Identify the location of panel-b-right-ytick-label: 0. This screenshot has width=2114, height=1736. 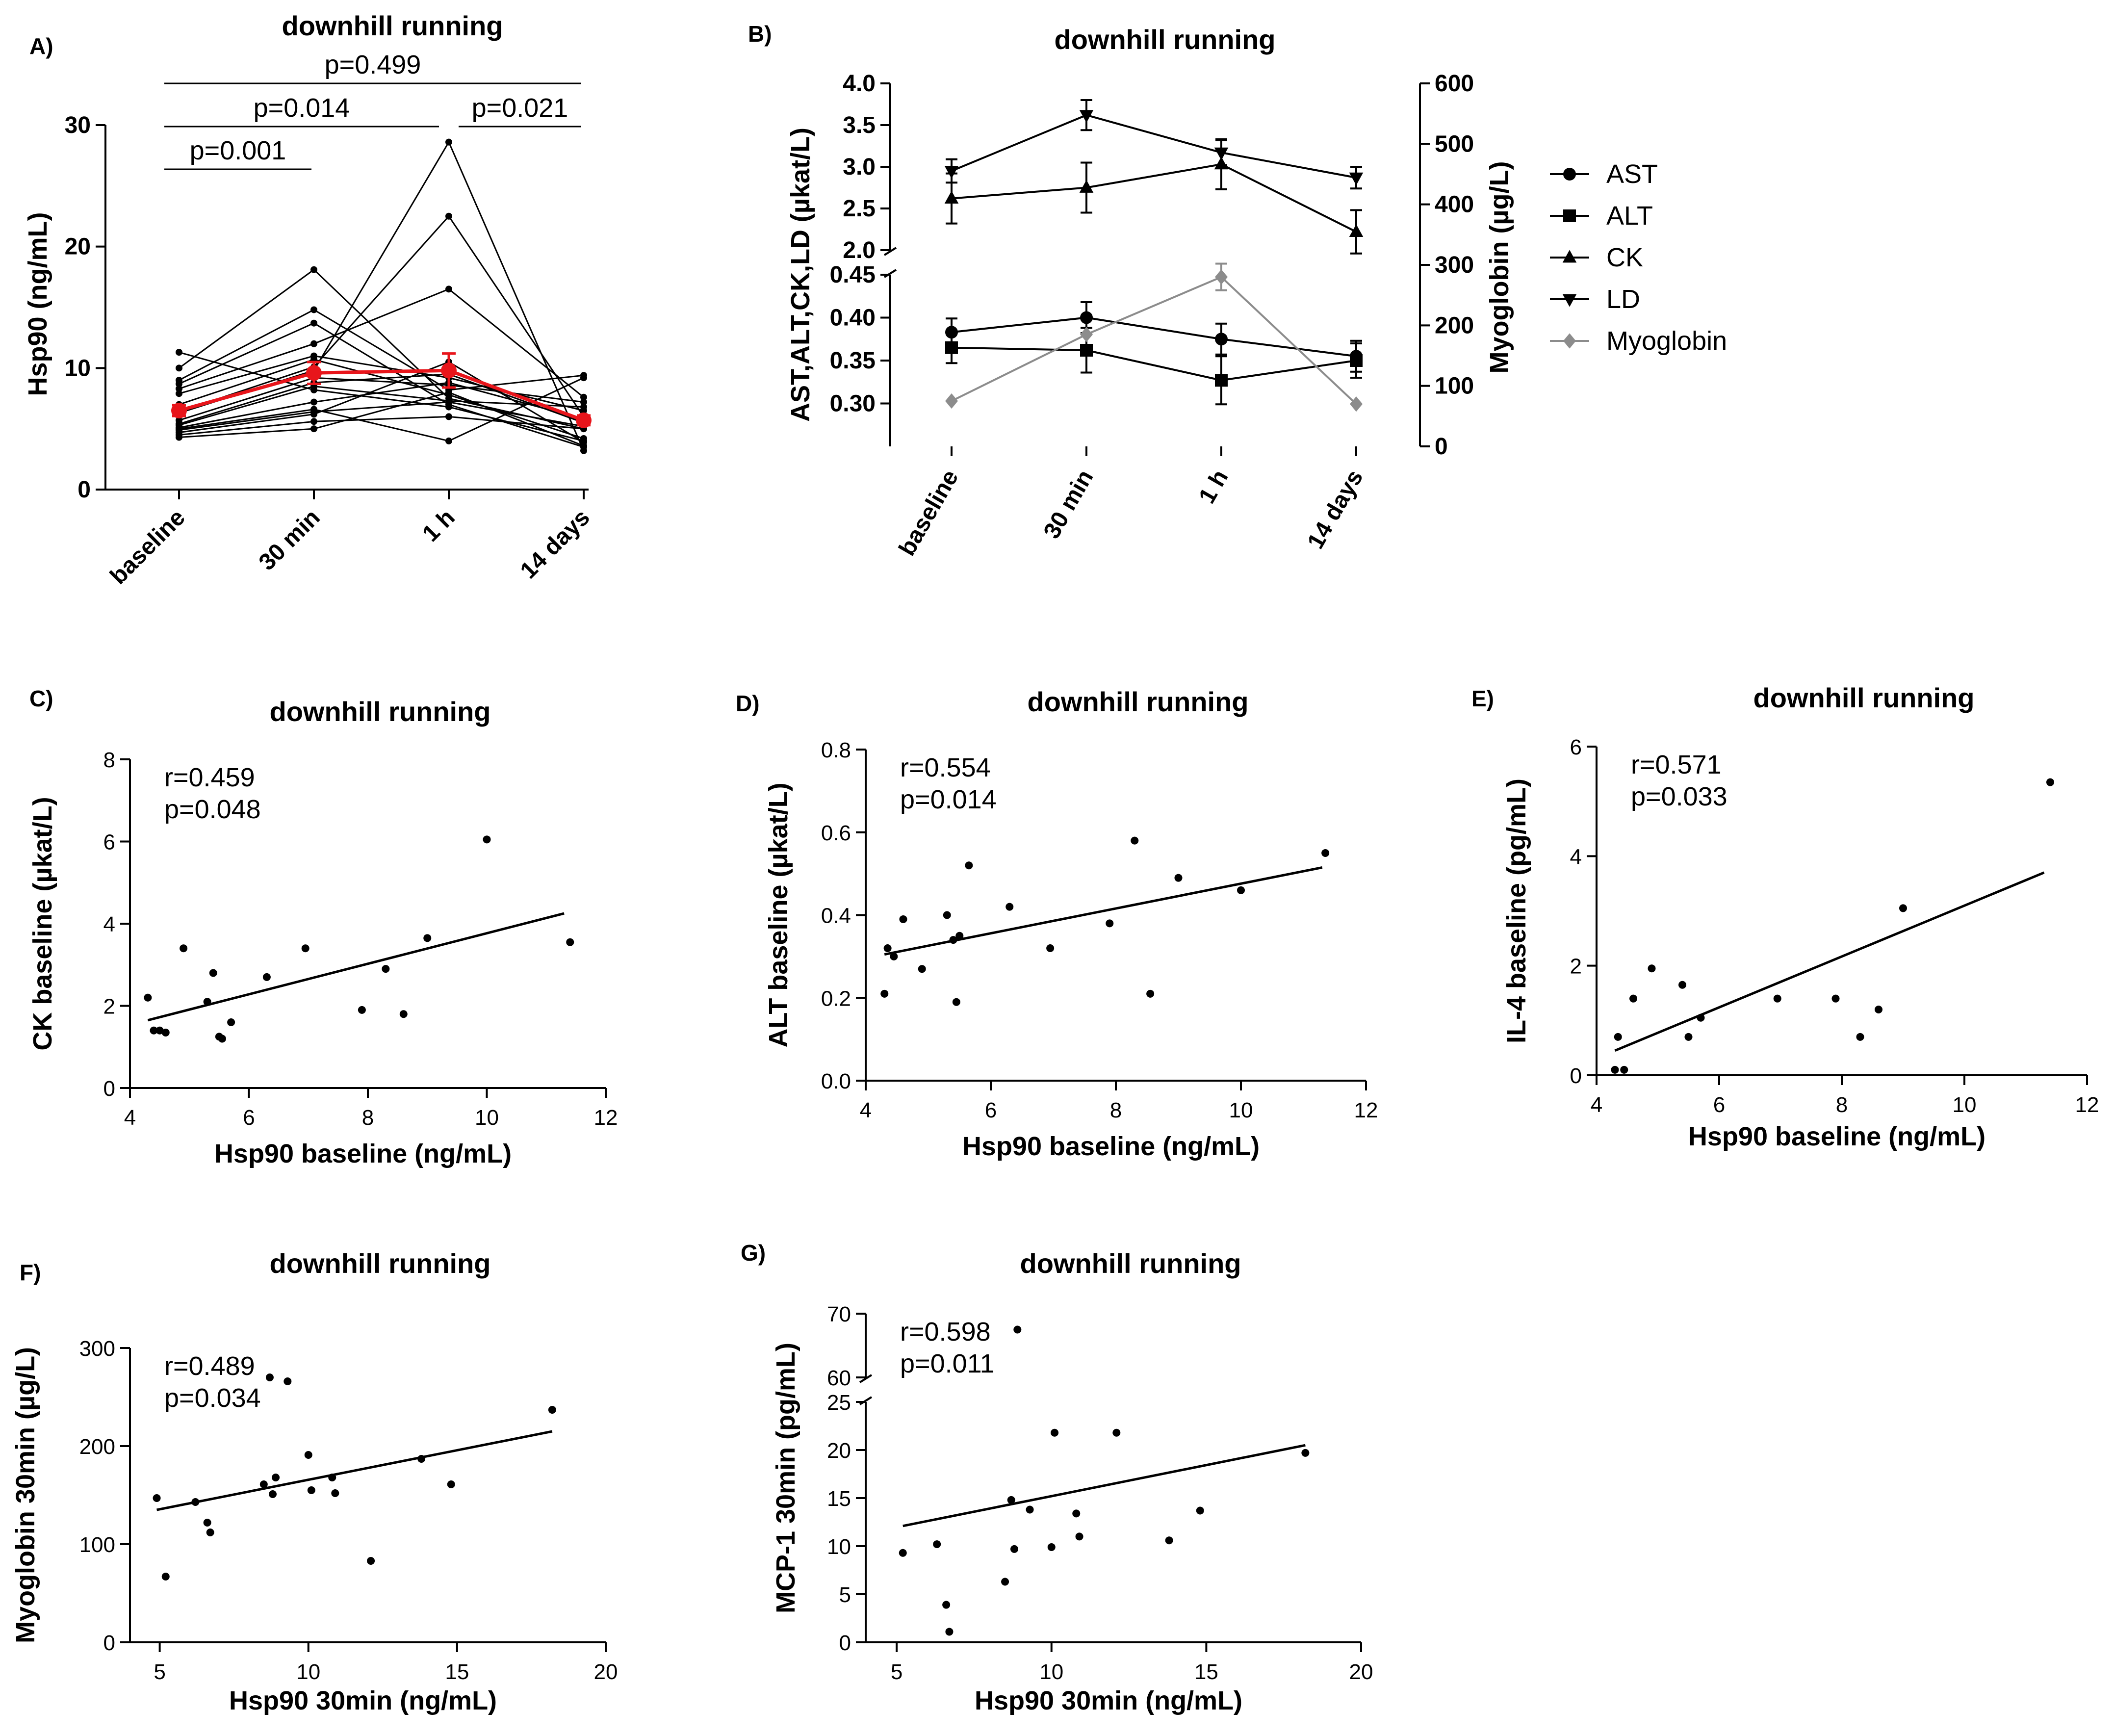
(1441, 447).